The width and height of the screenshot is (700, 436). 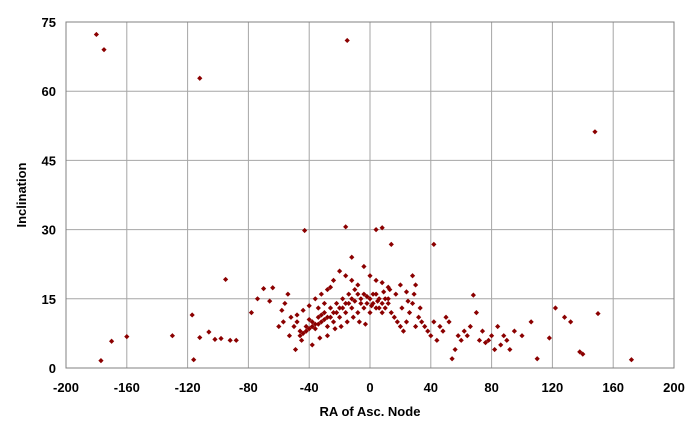 What do you see at coordinates (49, 22) in the screenshot?
I see `y-tick-label: 75` at bounding box center [49, 22].